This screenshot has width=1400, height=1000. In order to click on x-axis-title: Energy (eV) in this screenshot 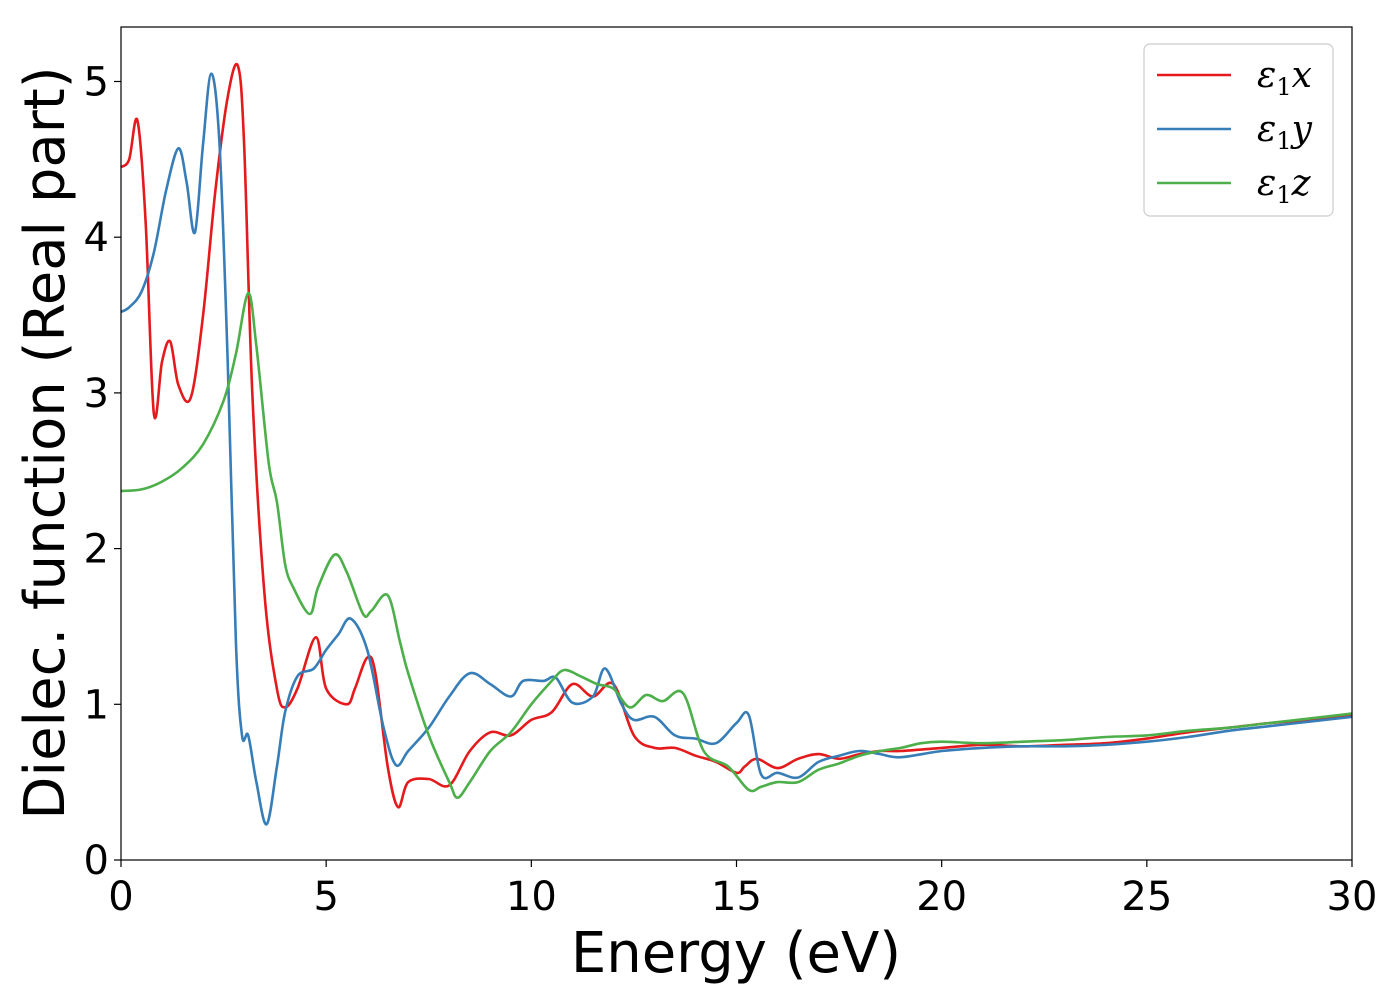, I will do `click(736, 953)`.